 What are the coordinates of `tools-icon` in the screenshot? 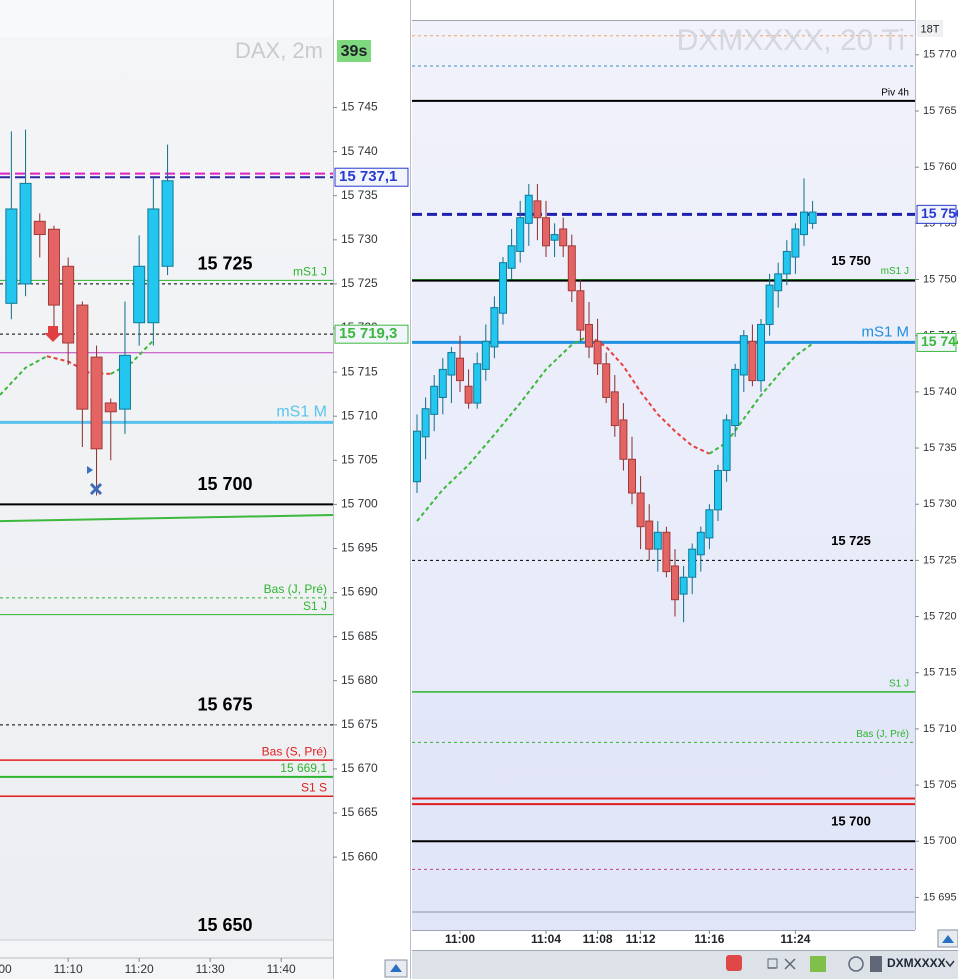 It's located at (876, 964).